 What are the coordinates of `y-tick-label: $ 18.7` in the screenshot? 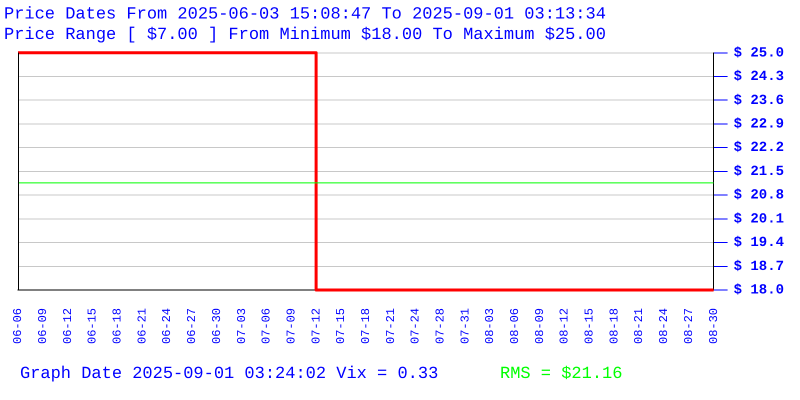 It's located at (759, 266).